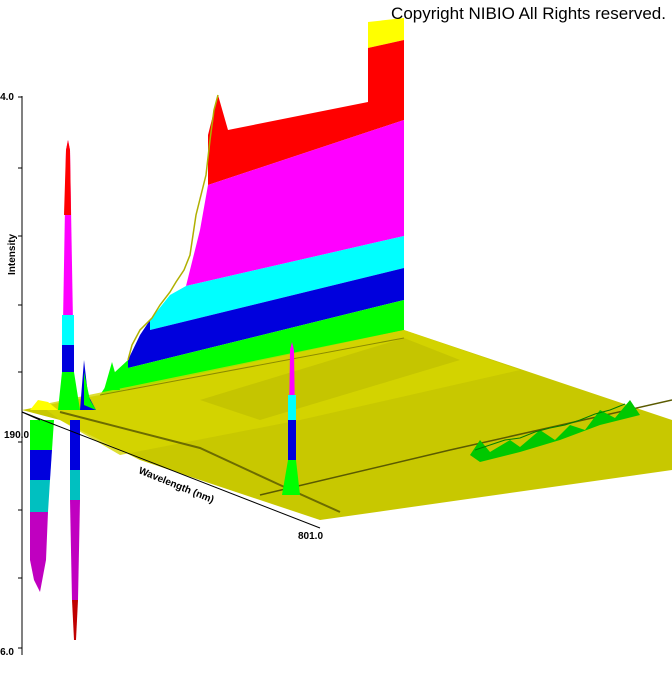 Image resolution: width=672 pixels, height=677 pixels. I want to click on mid-peak, so click(291, 418).